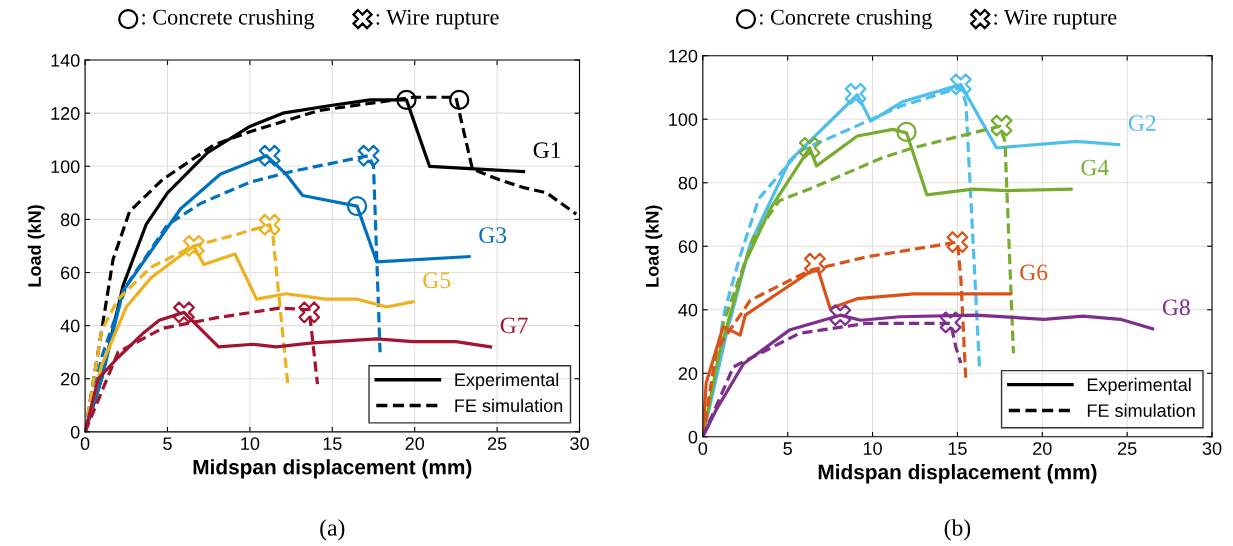  What do you see at coordinates (514, 325) in the screenshot?
I see `annotation: G7` at bounding box center [514, 325].